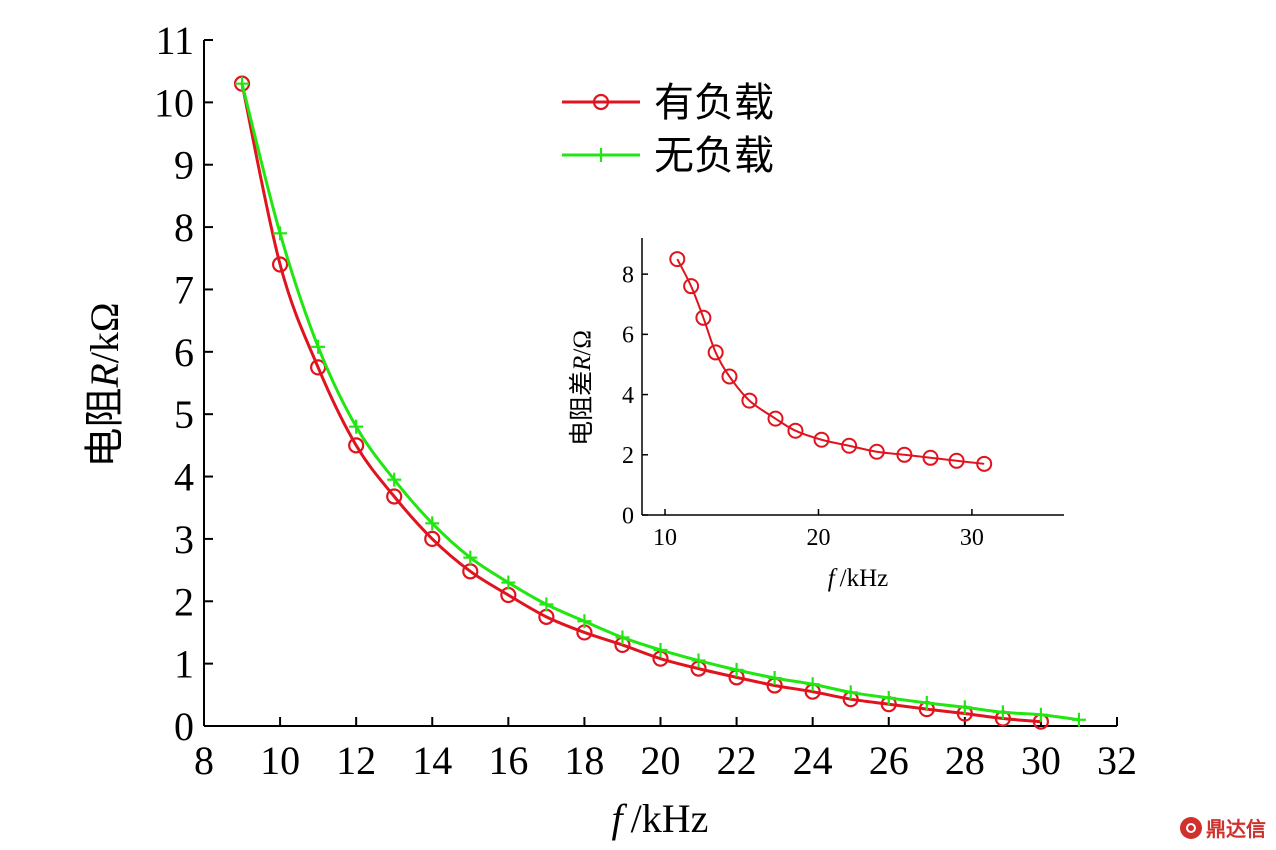  Describe the element at coordinates (582, 408) in the screenshot. I see `inset-y-axis-label-text: 电阻差` at that location.